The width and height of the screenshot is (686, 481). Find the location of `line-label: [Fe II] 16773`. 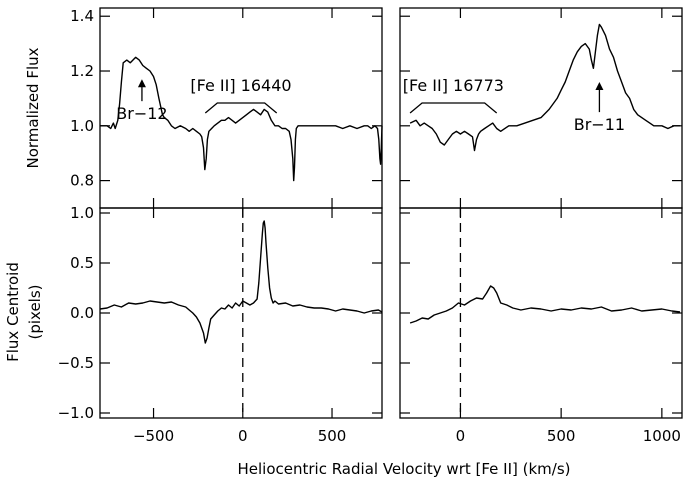

line-label: [Fe II] 16773 is located at coordinates (453, 85).